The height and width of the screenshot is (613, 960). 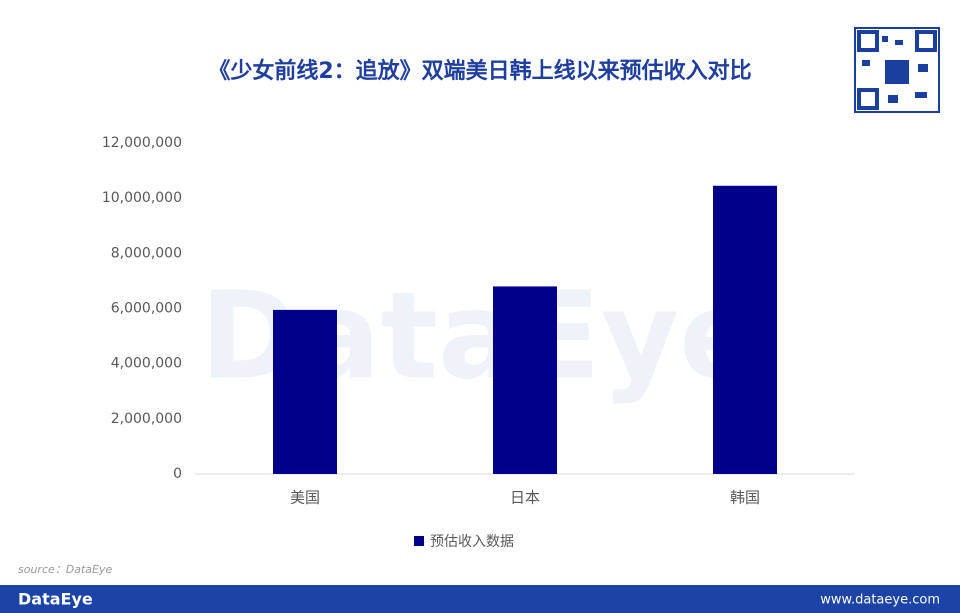 I want to click on footer-url: www.dataeye.com, so click(x=880, y=600).